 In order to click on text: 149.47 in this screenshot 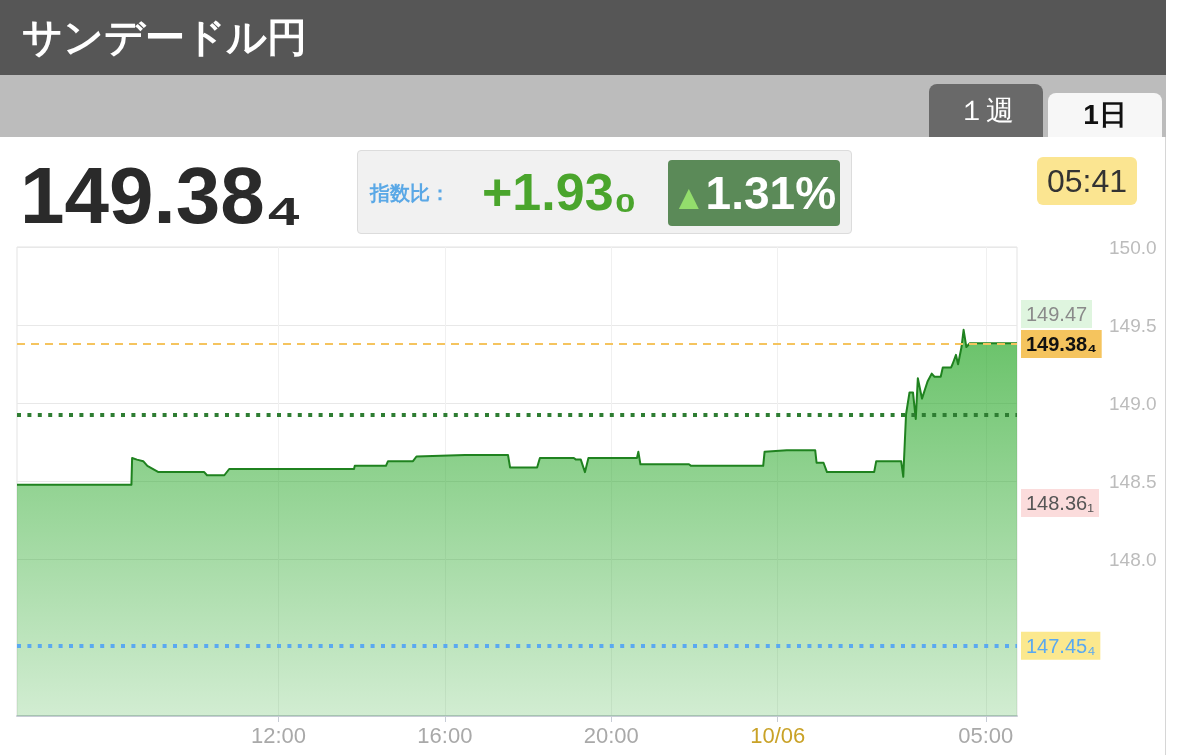, I will do `click(1057, 314)`.